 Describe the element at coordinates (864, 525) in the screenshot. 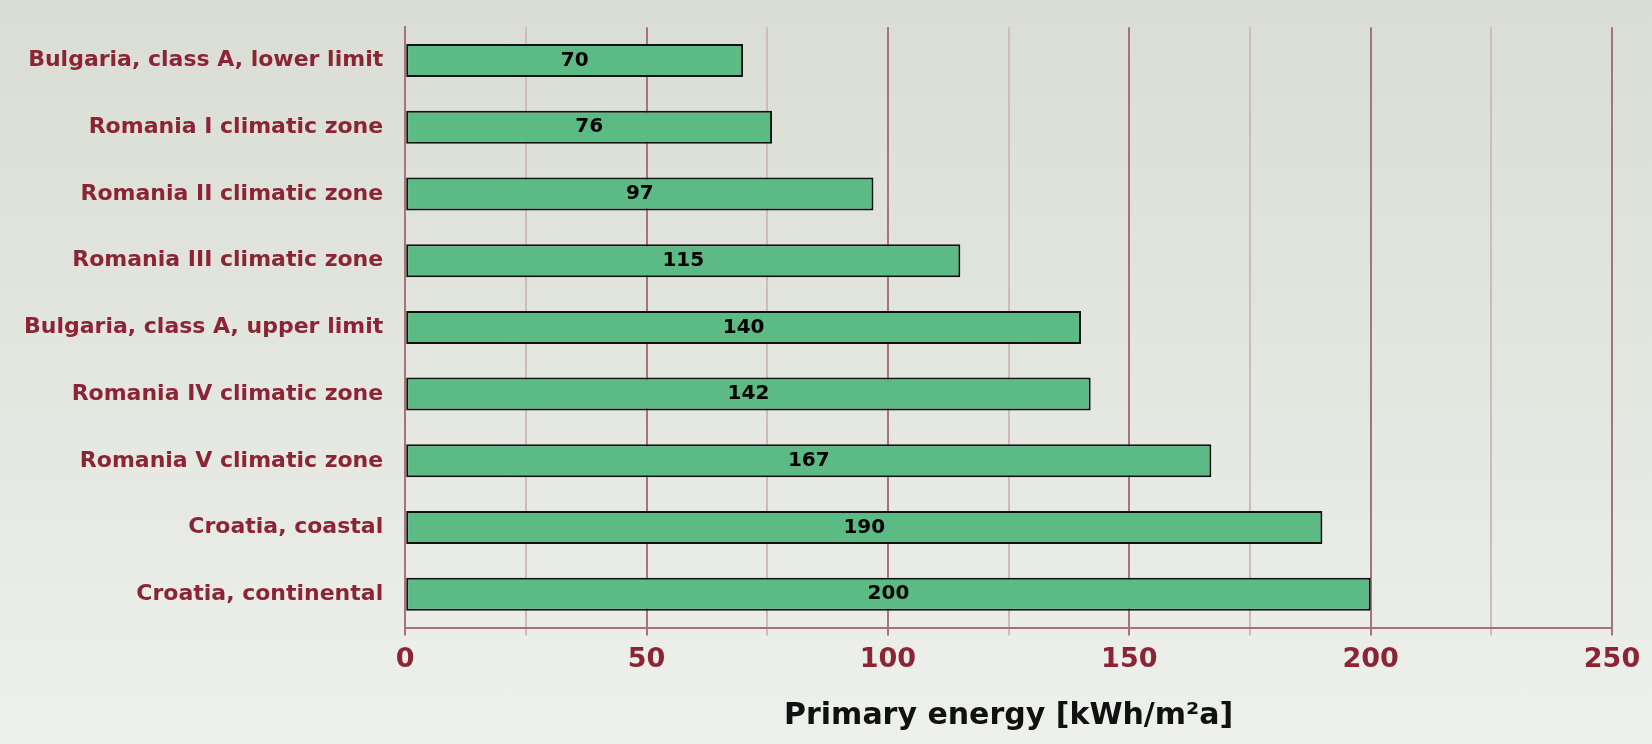

I see `data-label: 190` at that location.